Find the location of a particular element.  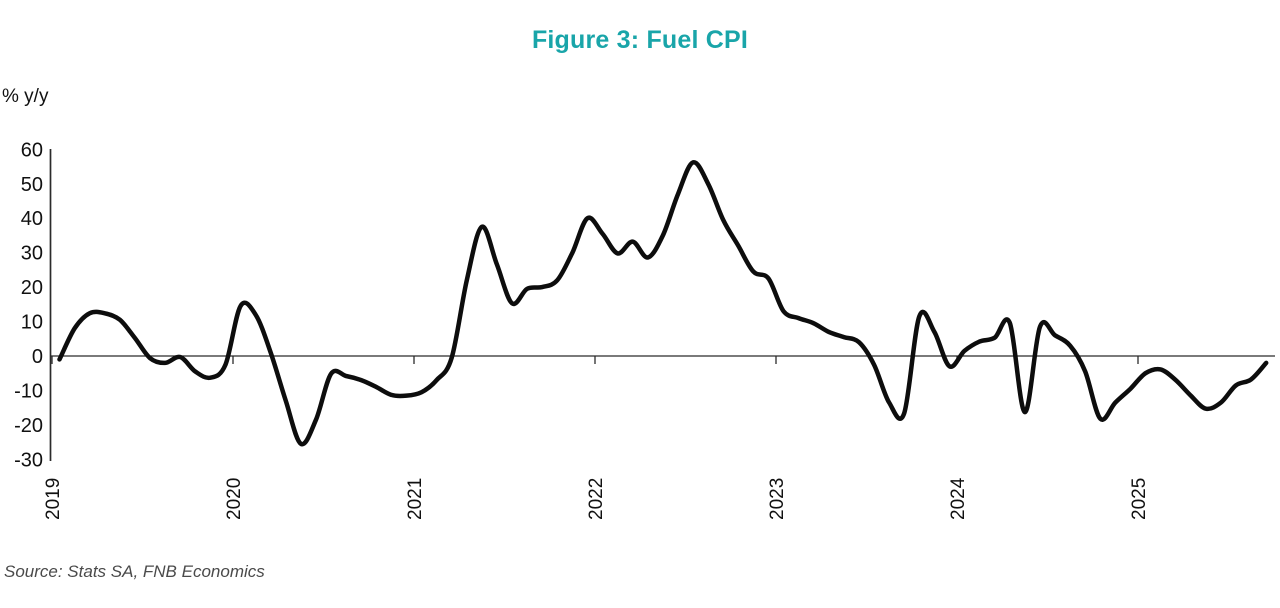

x-tick-label: 2019 is located at coordinates (53, 499).